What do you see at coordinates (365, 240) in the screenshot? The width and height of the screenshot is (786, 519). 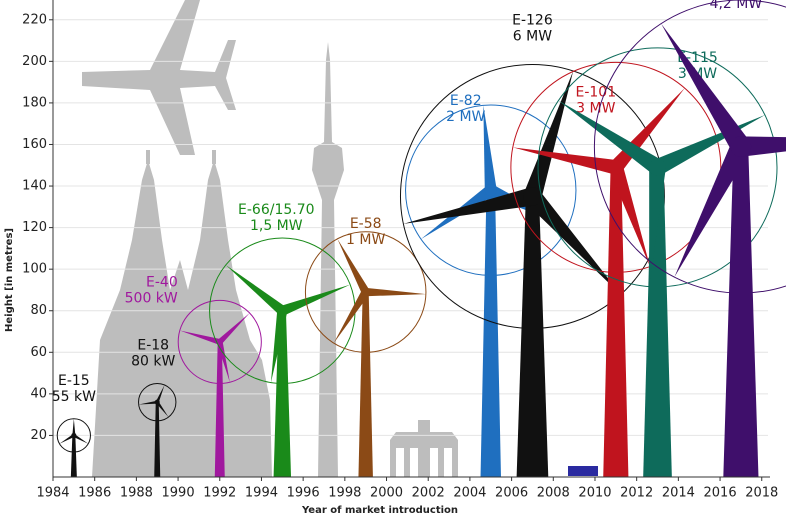 I see `turbine-power: 1 MW` at bounding box center [365, 240].